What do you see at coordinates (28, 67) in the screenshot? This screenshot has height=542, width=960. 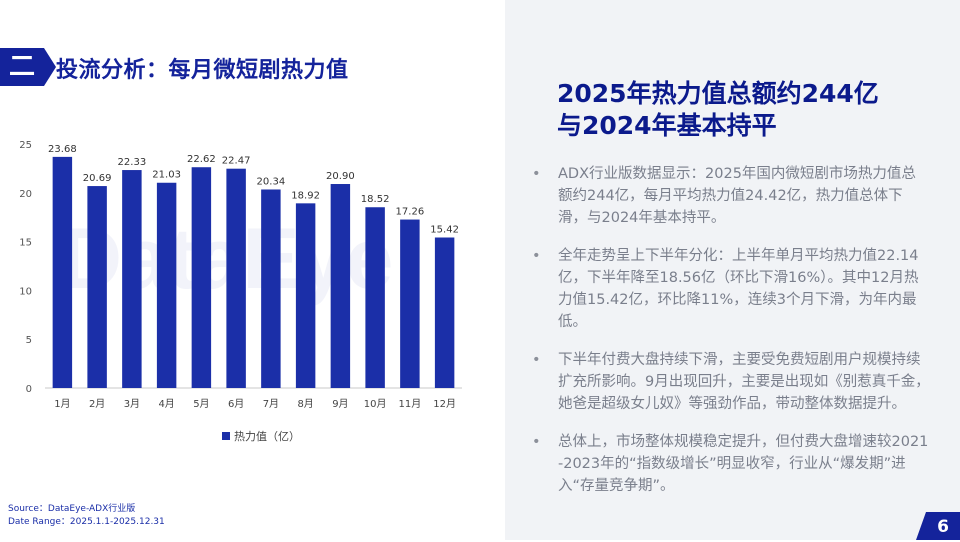 I see `section-badge: 二` at bounding box center [28, 67].